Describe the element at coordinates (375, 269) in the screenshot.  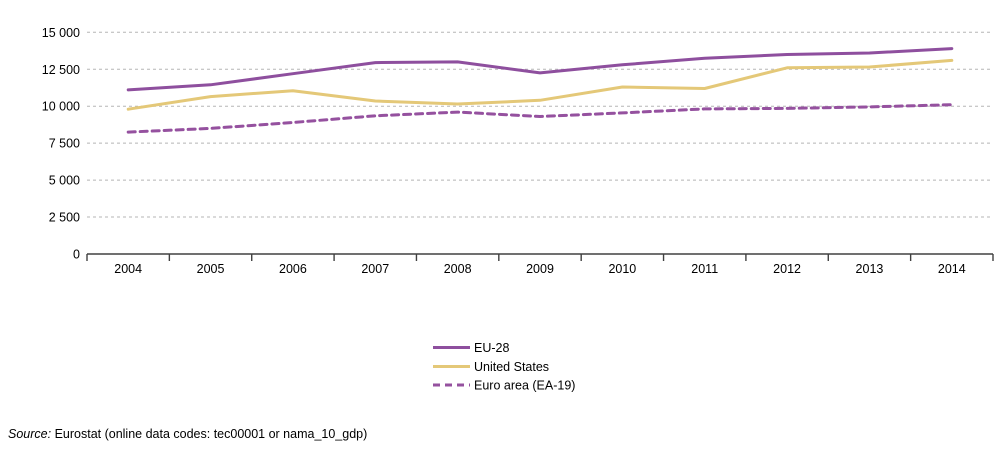
I see `x-axis-tick-label: 2007` at that location.